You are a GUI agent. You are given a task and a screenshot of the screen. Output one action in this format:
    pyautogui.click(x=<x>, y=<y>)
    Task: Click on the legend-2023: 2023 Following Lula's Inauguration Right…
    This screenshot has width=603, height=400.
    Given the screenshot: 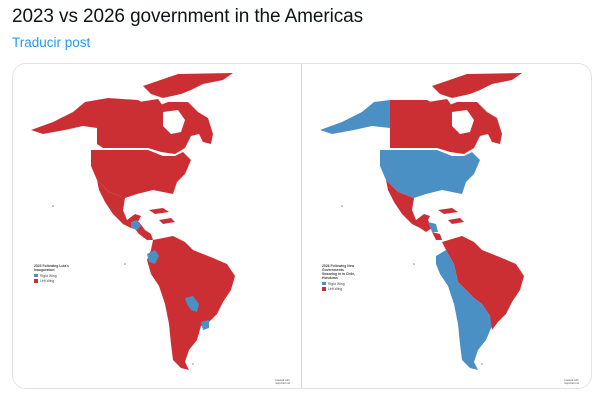 What is the action you would take?
    pyautogui.click(x=52, y=273)
    